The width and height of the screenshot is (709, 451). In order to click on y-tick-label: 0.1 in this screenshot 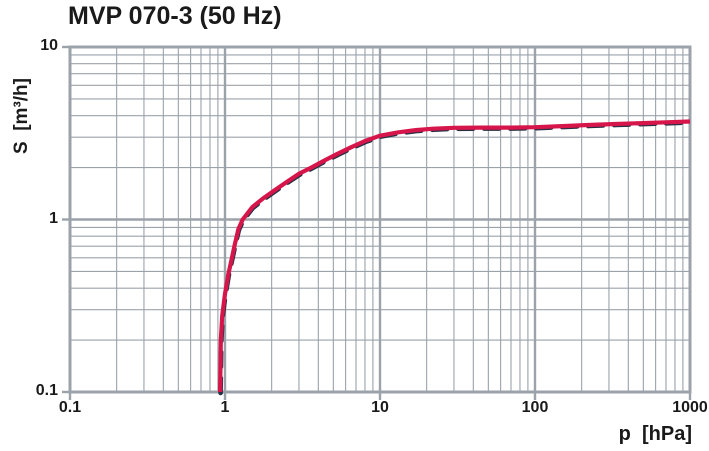, I will do `click(46, 391)`.